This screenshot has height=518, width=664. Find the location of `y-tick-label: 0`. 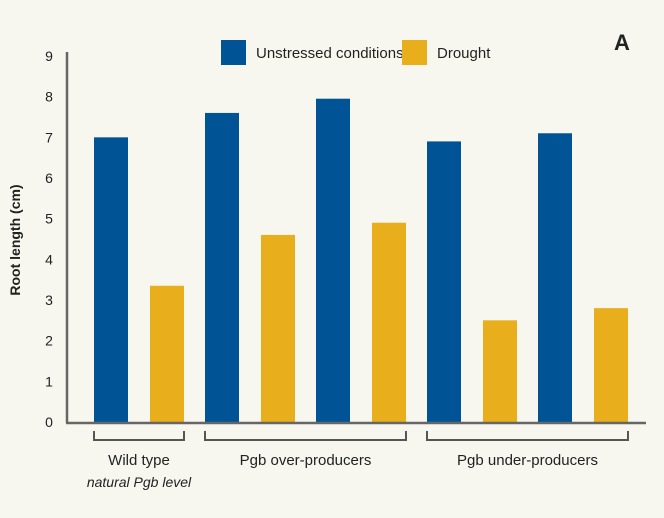

y-tick-label: 0 is located at coordinates (49, 422).